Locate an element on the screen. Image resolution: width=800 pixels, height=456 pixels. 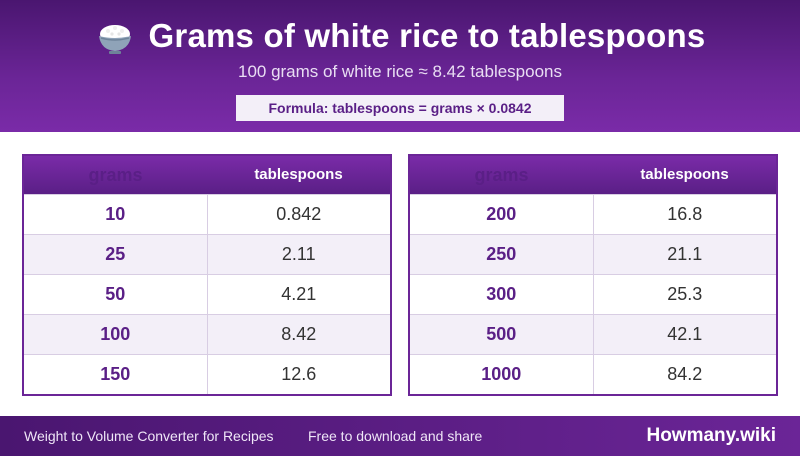
tablespoons-cell: 12.6 is located at coordinates (299, 374).